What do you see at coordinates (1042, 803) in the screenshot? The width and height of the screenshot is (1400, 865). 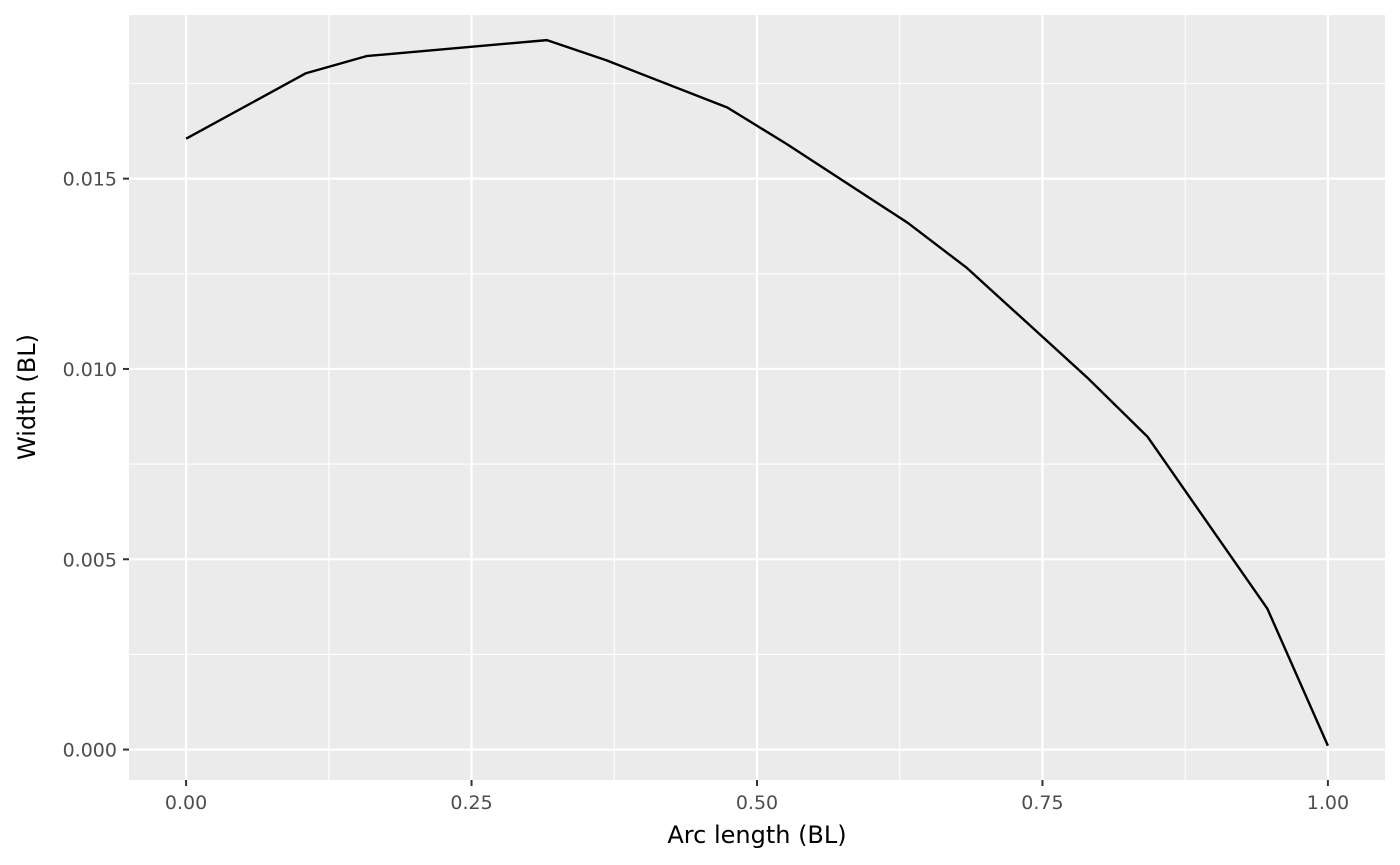 I see `x-tick-label: 0.75` at bounding box center [1042, 803].